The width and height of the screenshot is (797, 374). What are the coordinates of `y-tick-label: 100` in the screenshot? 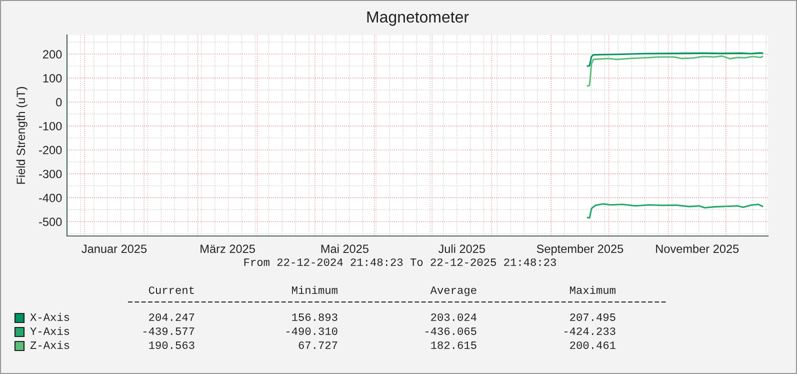 It's located at (52, 78).